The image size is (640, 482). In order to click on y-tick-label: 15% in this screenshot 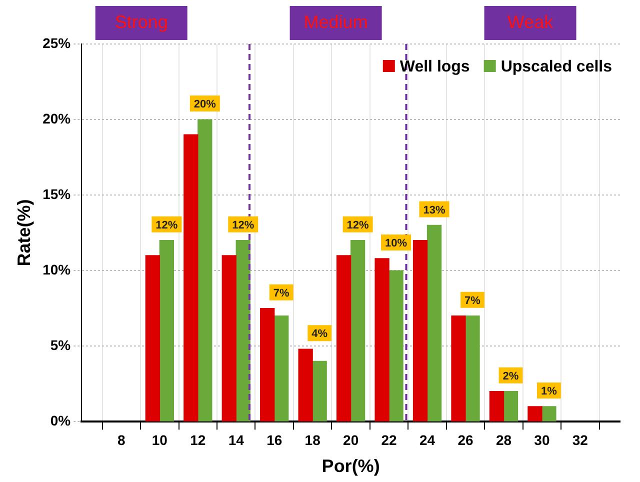, I will do `click(57, 194)`.